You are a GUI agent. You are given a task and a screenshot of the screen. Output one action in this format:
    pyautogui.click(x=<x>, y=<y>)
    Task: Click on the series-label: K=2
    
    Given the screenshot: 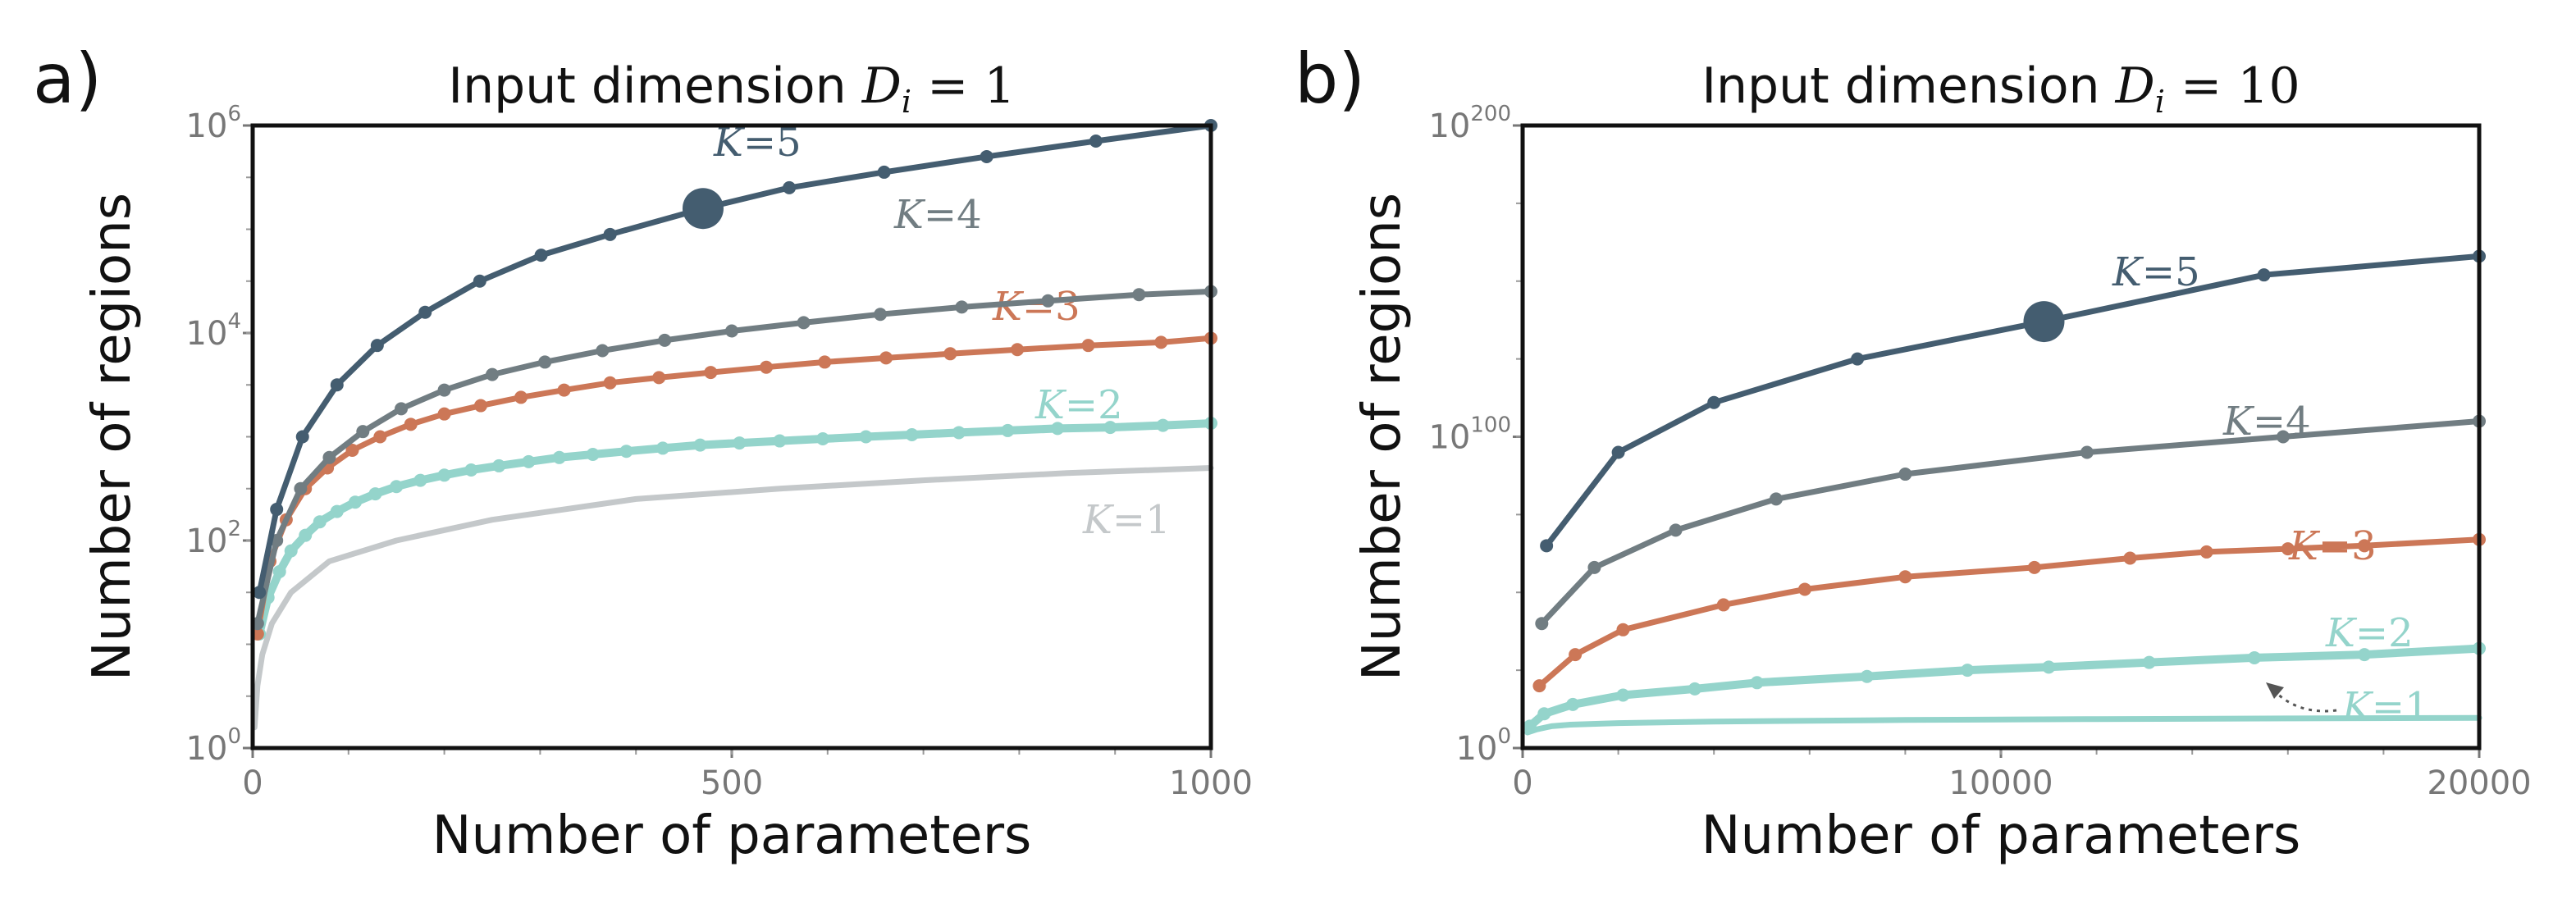 What is the action you would take?
    pyautogui.click(x=1079, y=405)
    